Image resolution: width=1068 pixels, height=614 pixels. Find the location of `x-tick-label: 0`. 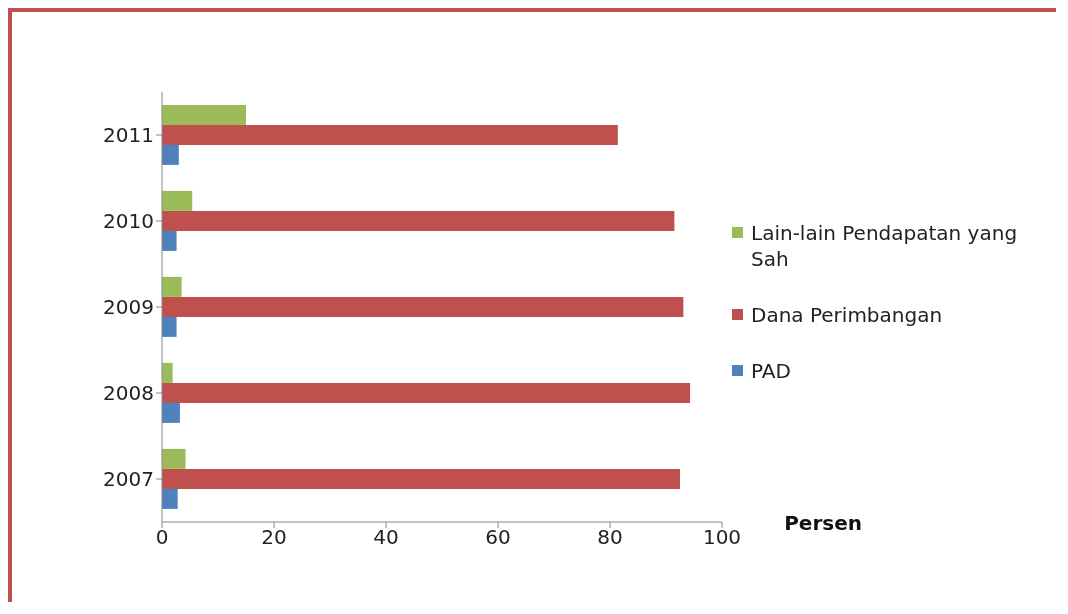

x-tick-label: 0 is located at coordinates (162, 537).